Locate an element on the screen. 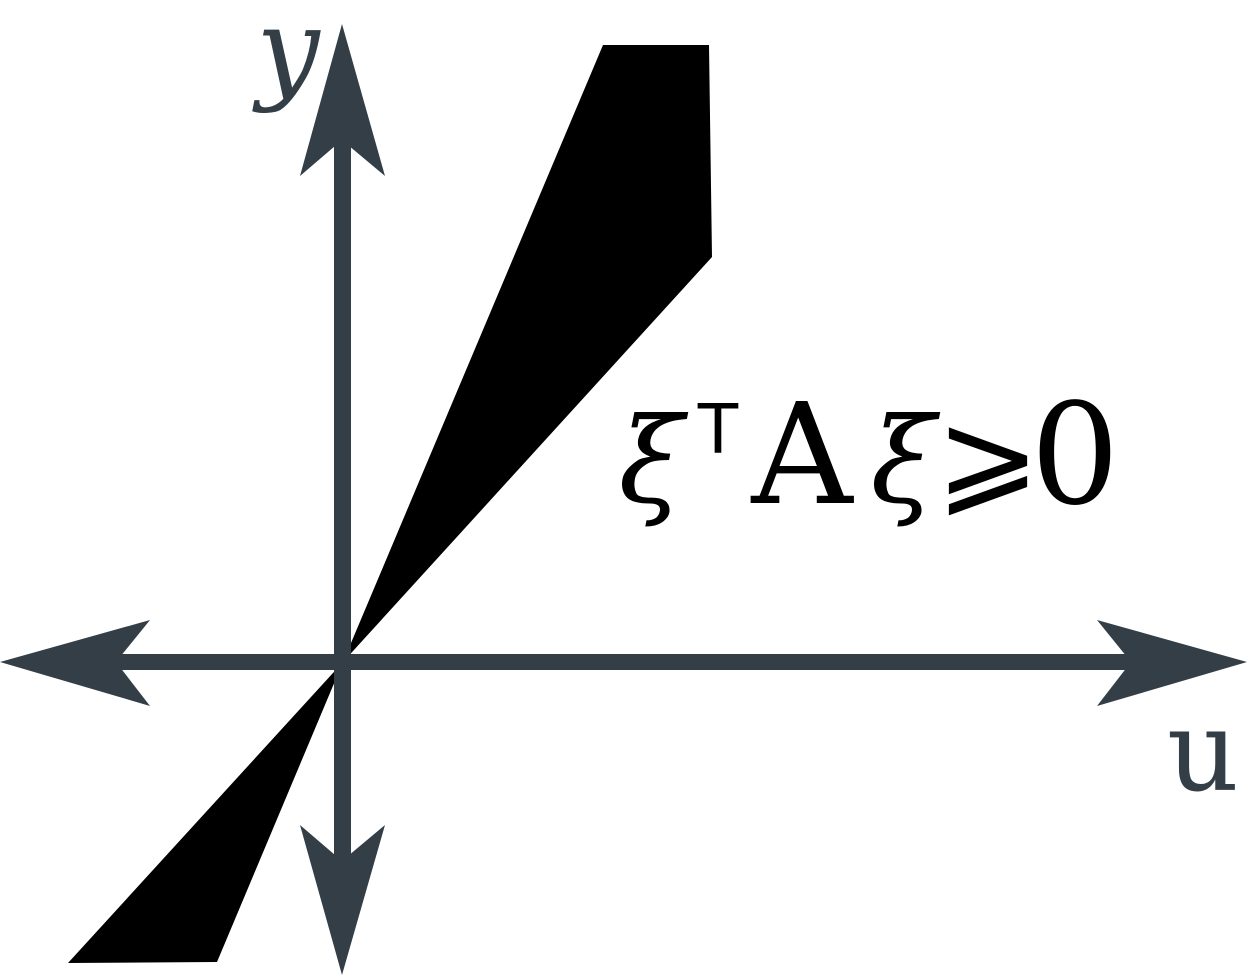 This screenshot has height=977, width=1247. u-axis-label: u is located at coordinates (1203, 752).